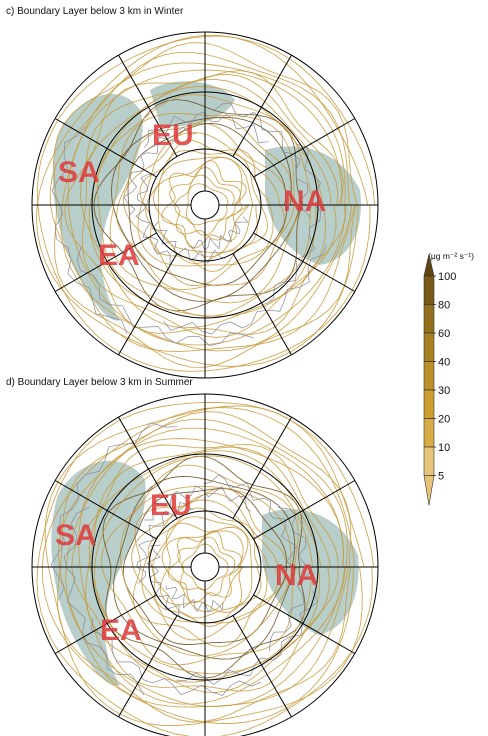 This screenshot has height=736, width=488. I want to click on colorbar-tick-label: 100, so click(447, 277).